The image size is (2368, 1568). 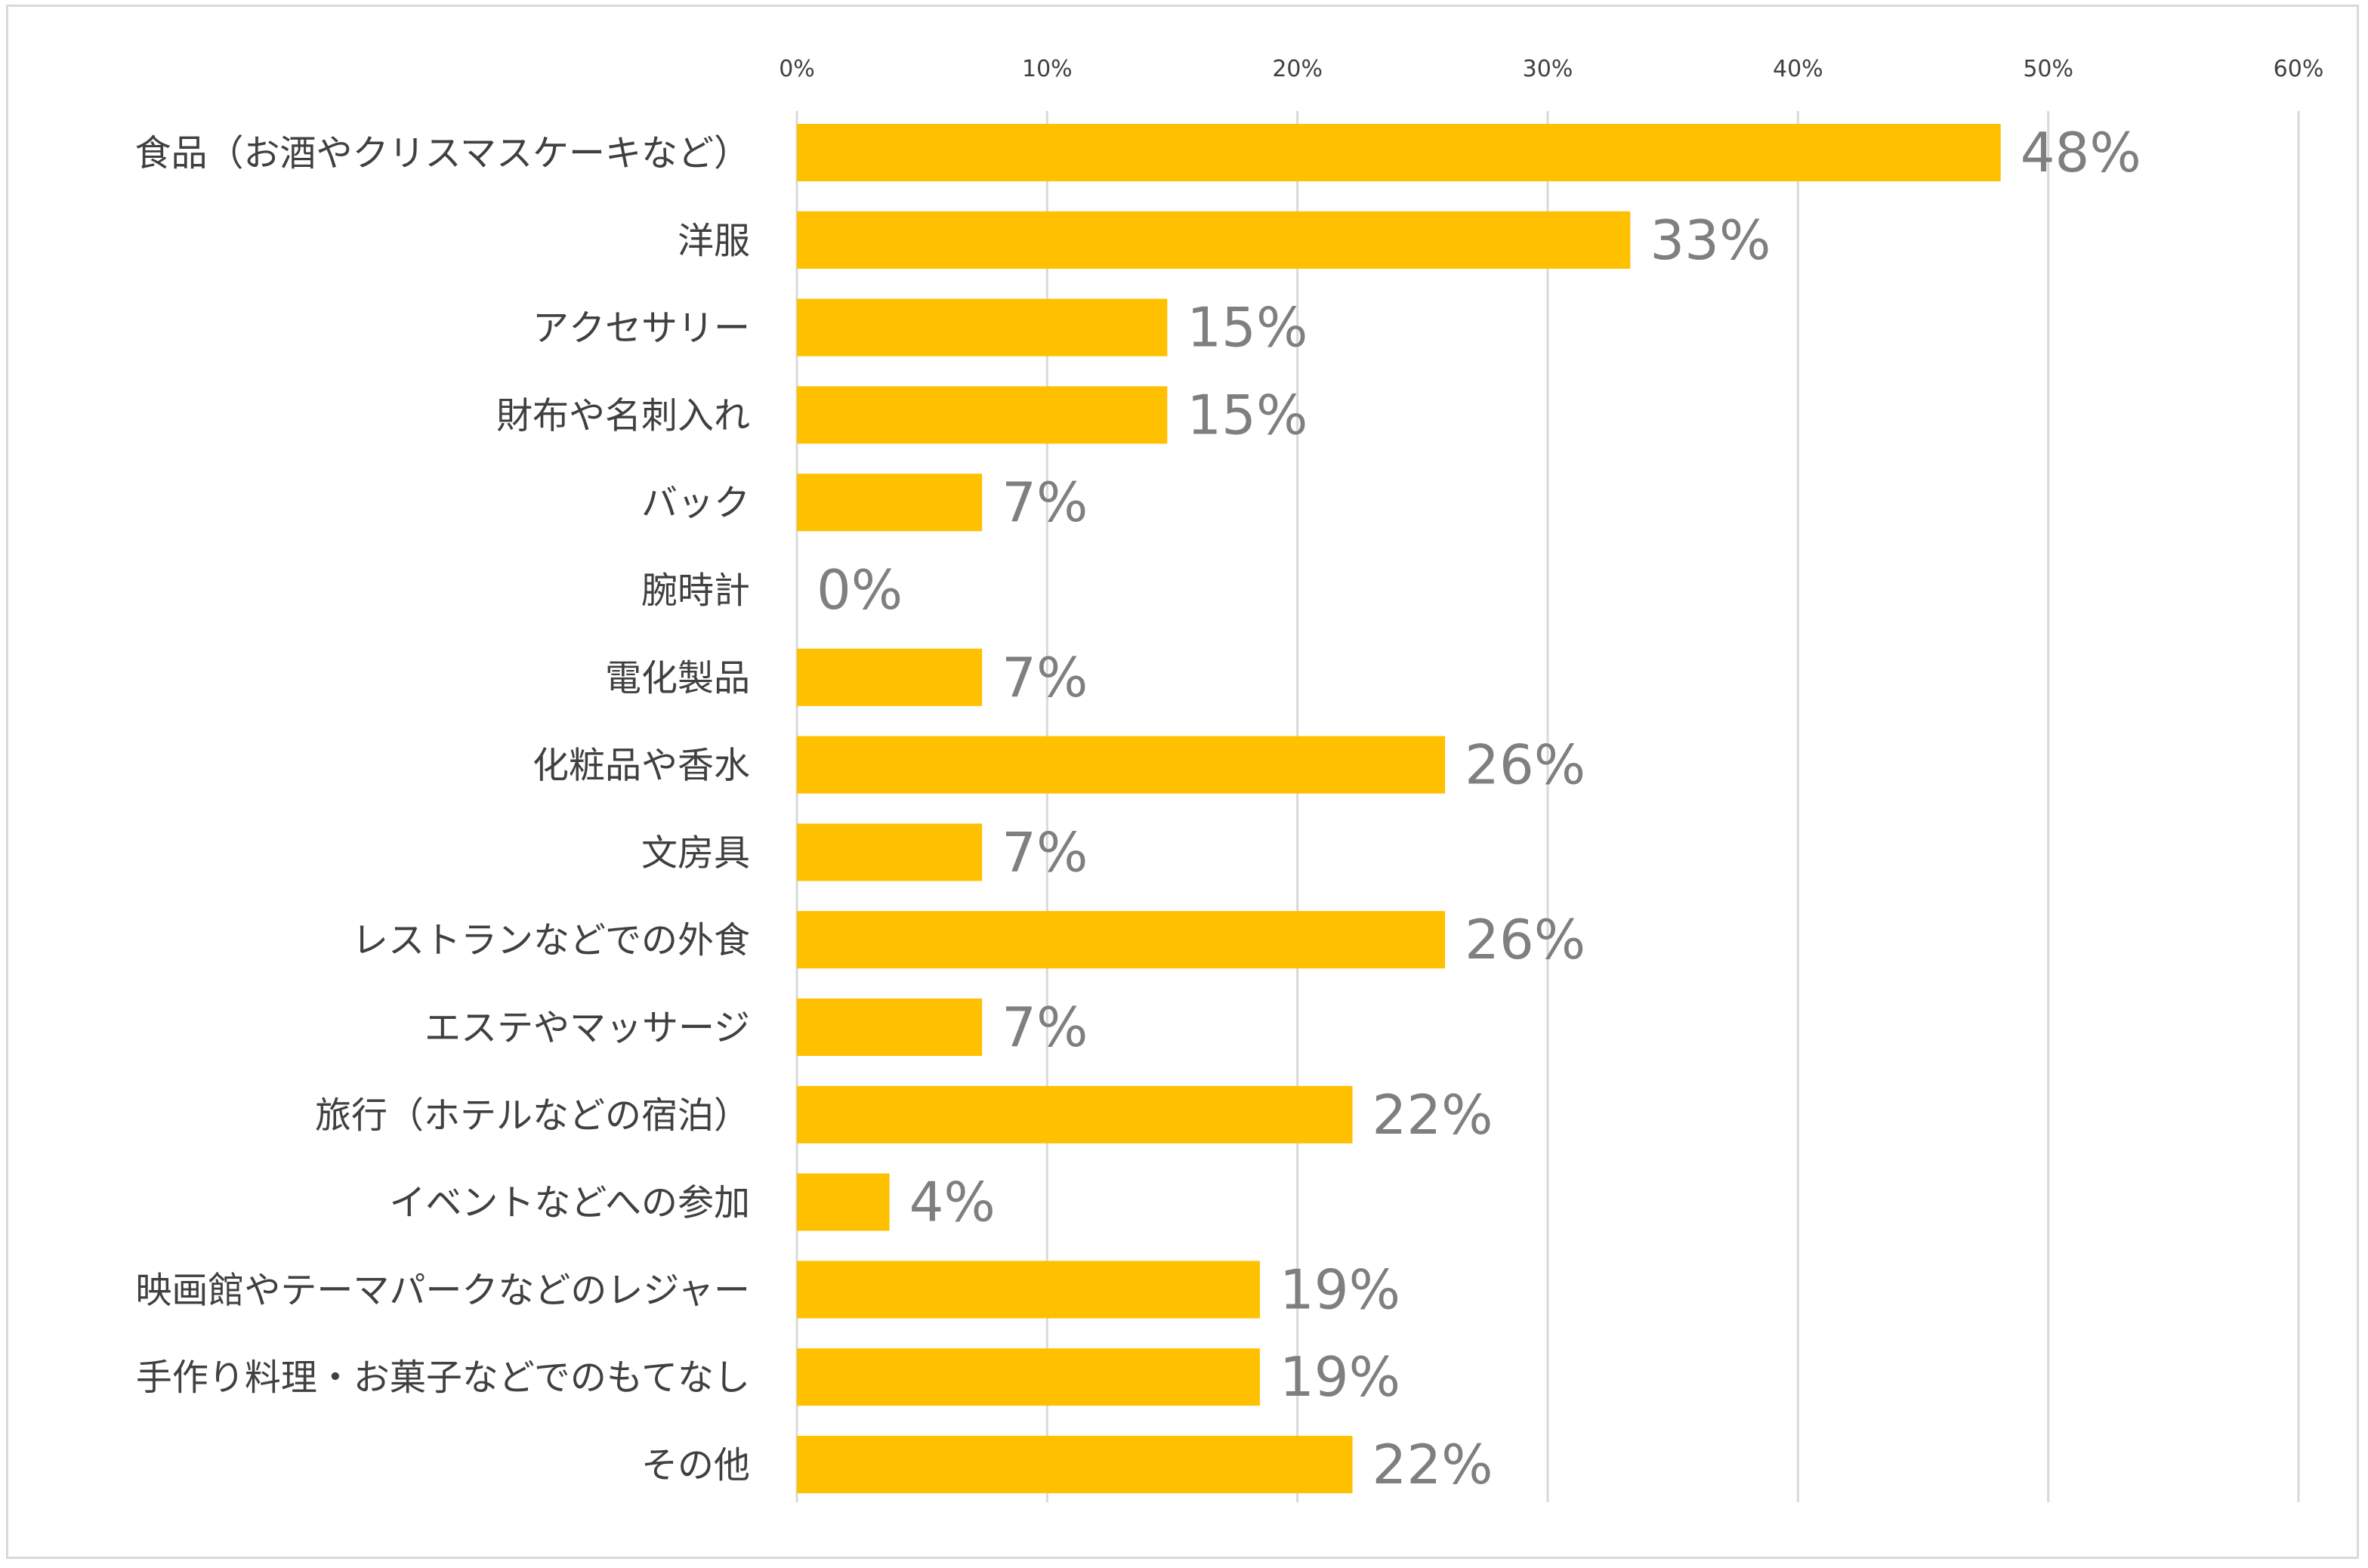 I want to click on category-label: 財布や名刺入れ, so click(x=623, y=415).